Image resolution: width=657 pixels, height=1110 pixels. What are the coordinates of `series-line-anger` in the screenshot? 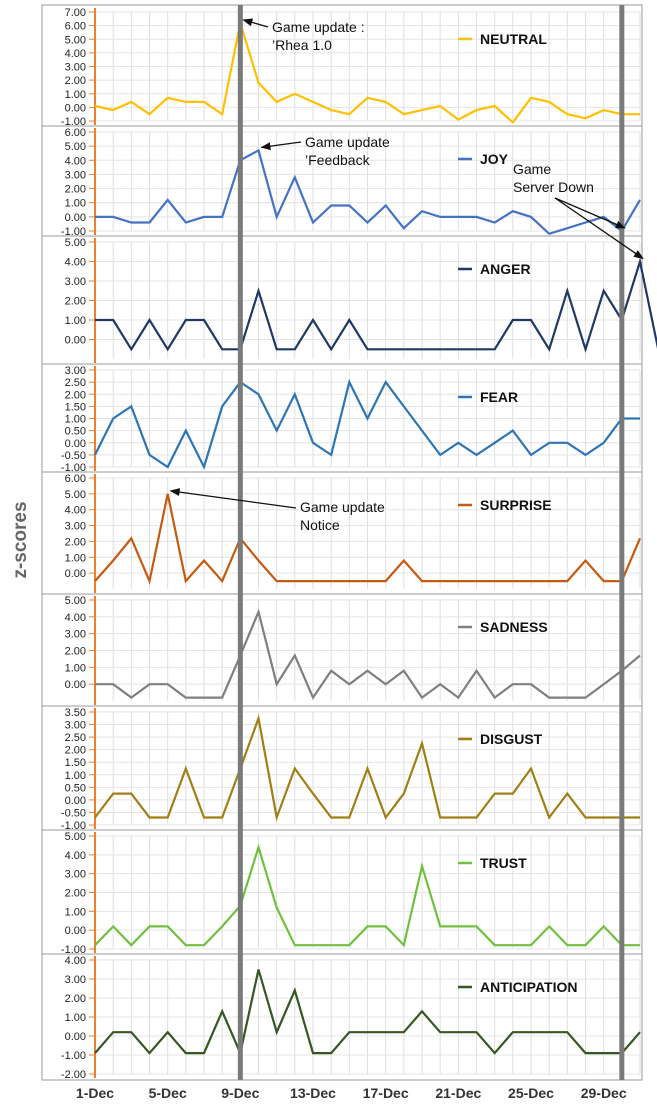 It's located at (376, 306).